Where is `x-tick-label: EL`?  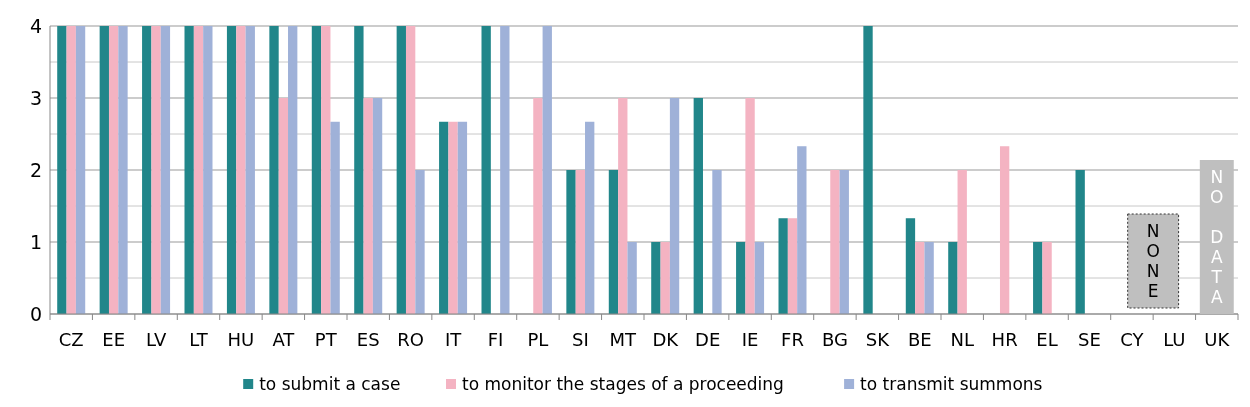
x-tick-label: EL is located at coordinates (1047, 339).